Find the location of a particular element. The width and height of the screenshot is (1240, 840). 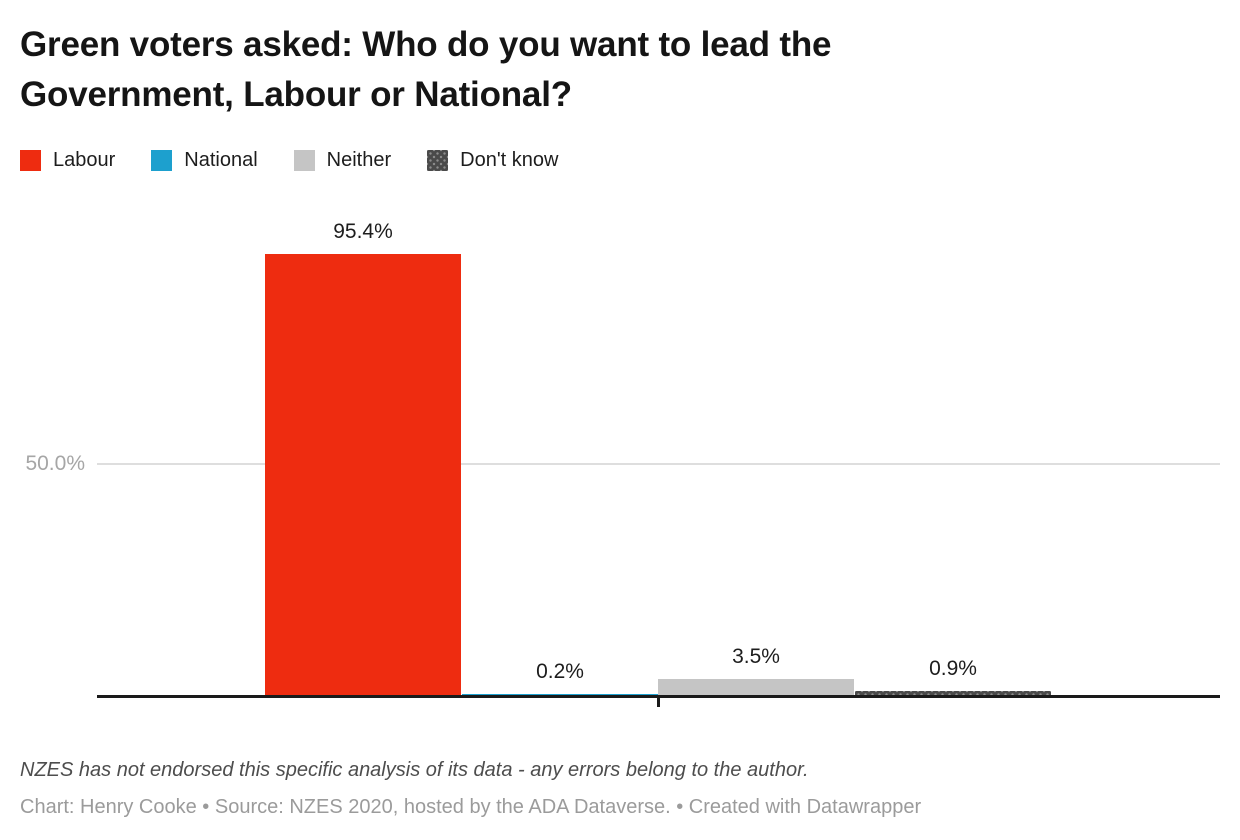

value-label-labour: 95.4% is located at coordinates (363, 231).